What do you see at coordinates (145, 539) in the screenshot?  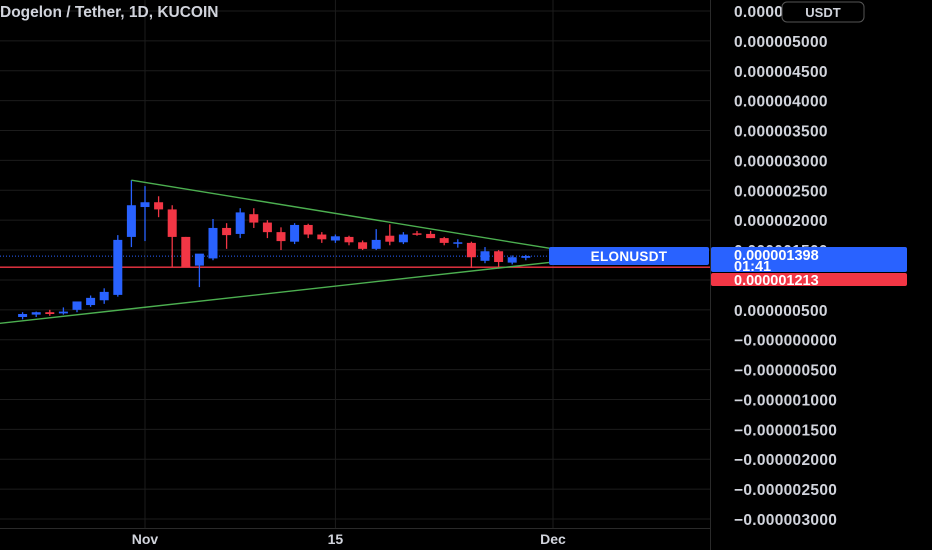 I see `x-tick-label: Nov` at bounding box center [145, 539].